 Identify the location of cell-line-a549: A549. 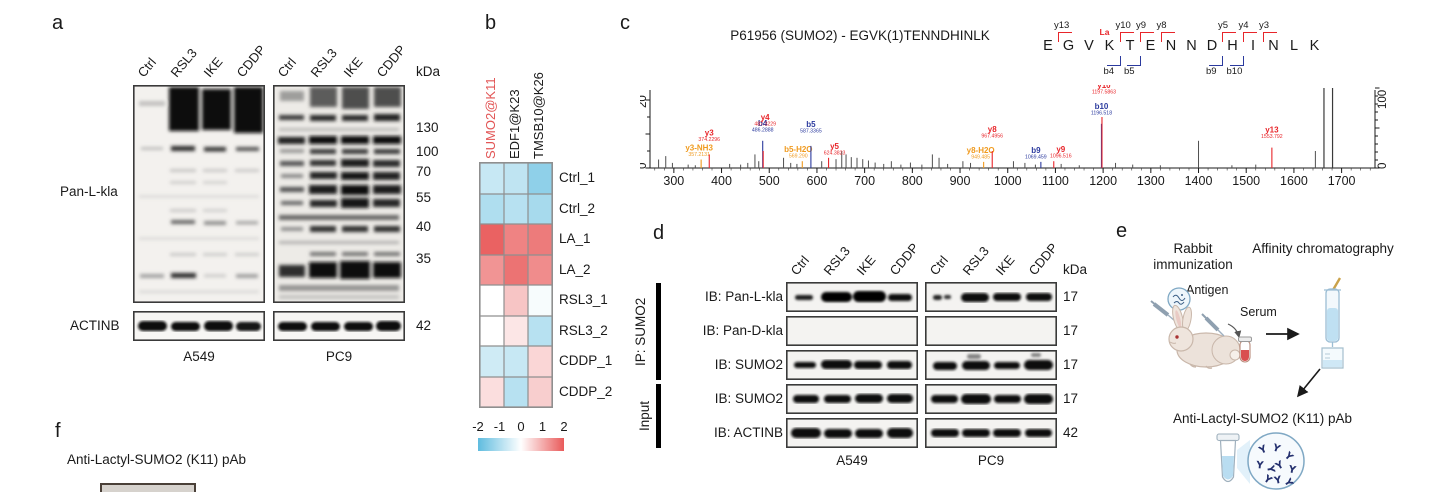
(199, 356).